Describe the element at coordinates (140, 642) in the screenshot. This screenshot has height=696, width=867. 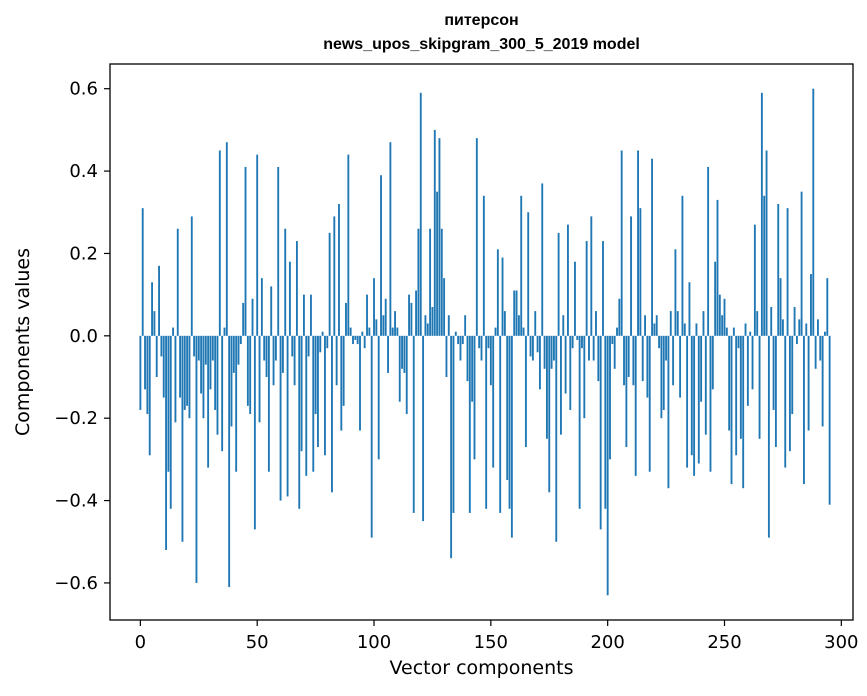
I see `x-tick-label: 0` at that location.